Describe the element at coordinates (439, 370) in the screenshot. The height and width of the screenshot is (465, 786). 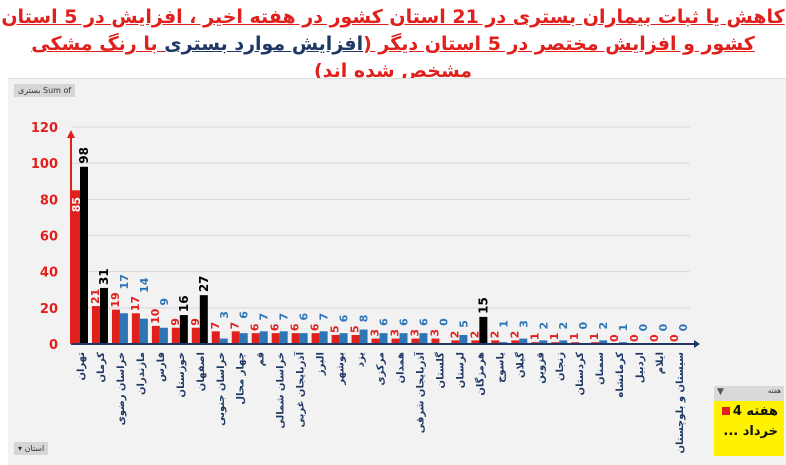
I see `x-tick-label: گلستان` at that location.